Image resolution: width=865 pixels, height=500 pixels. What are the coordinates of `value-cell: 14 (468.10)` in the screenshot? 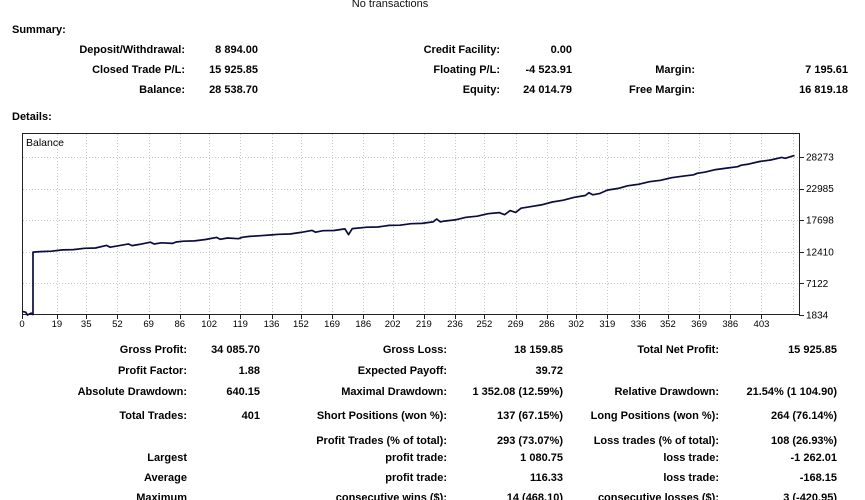 It's located at (534, 496).